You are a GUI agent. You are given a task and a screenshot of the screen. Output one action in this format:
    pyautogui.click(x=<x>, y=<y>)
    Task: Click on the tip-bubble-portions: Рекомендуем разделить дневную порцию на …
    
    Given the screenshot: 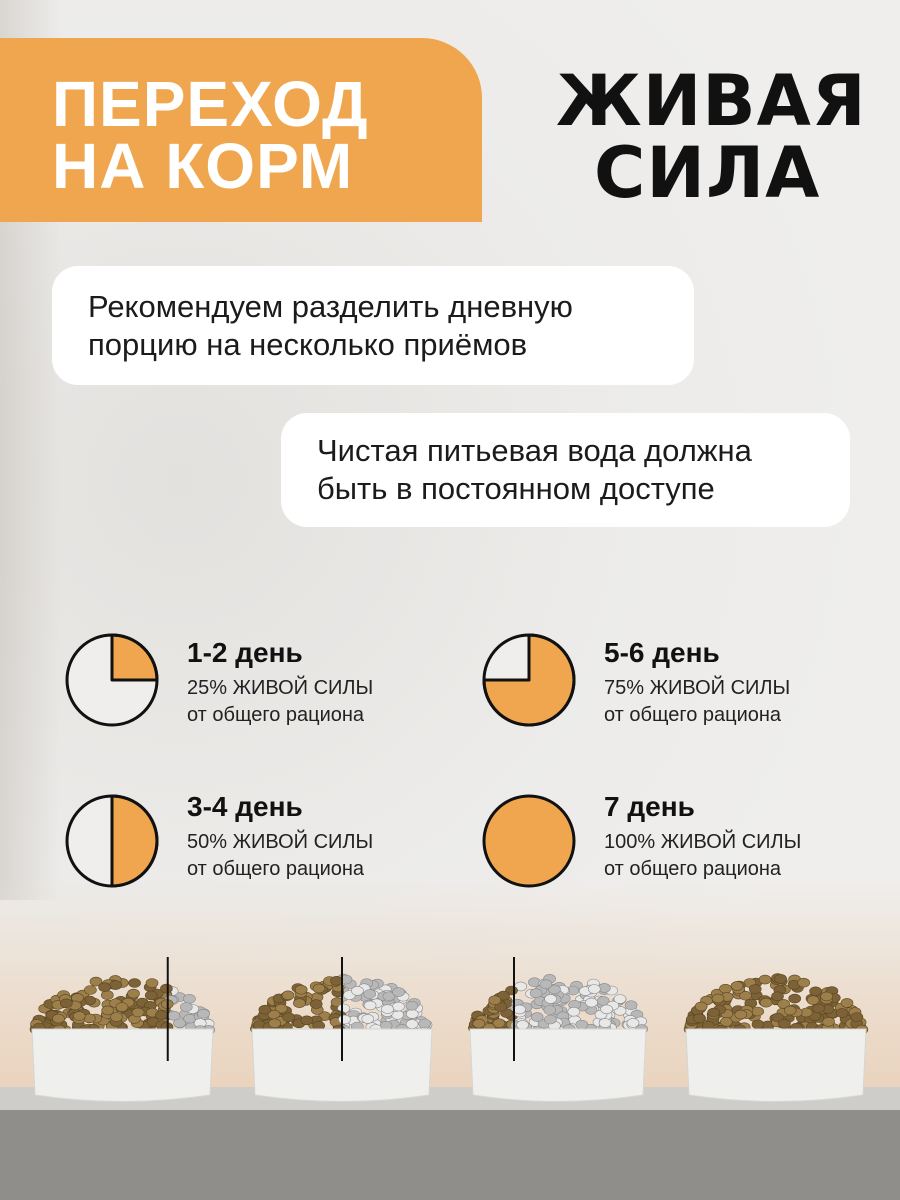 What is the action you would take?
    pyautogui.click(x=373, y=325)
    